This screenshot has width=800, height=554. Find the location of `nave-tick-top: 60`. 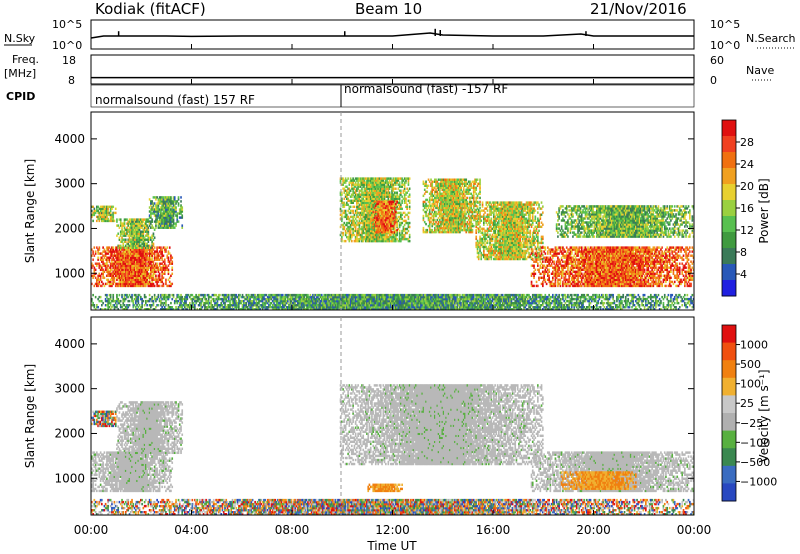

nave-tick-top: 60 is located at coordinates (717, 60).